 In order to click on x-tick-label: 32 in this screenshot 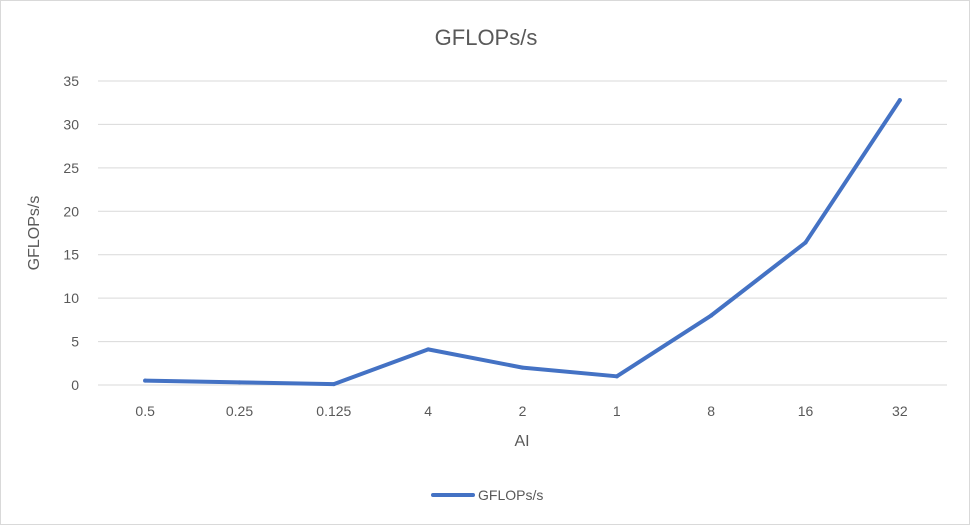, I will do `click(900, 411)`.